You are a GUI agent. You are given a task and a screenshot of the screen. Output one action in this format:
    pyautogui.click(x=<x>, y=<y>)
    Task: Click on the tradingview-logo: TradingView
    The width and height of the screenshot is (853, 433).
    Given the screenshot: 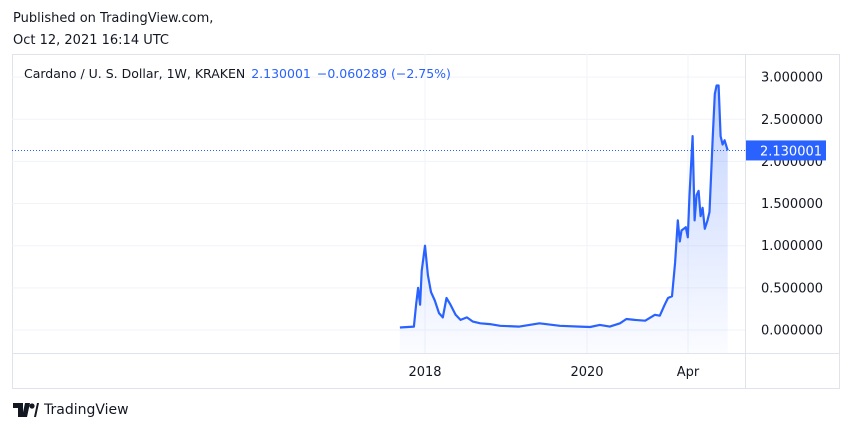 What is the action you would take?
    pyautogui.click(x=71, y=410)
    